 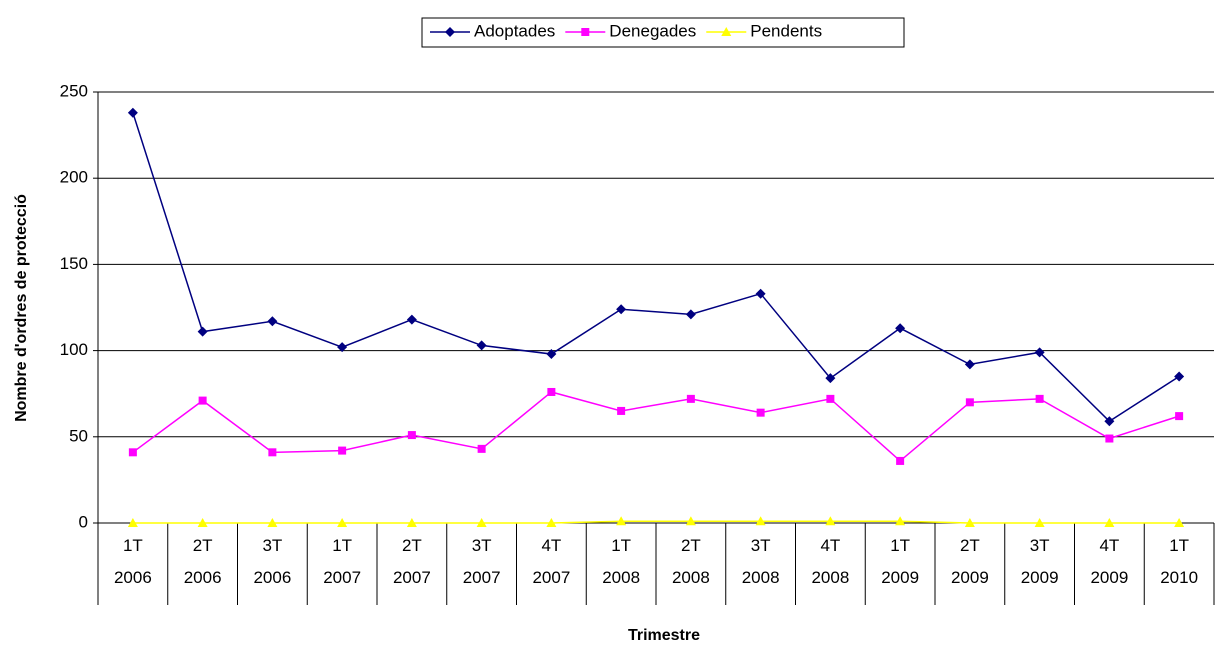 What do you see at coordinates (900, 561) in the screenshot?
I see `x-tick-label: 1T 2009` at bounding box center [900, 561].